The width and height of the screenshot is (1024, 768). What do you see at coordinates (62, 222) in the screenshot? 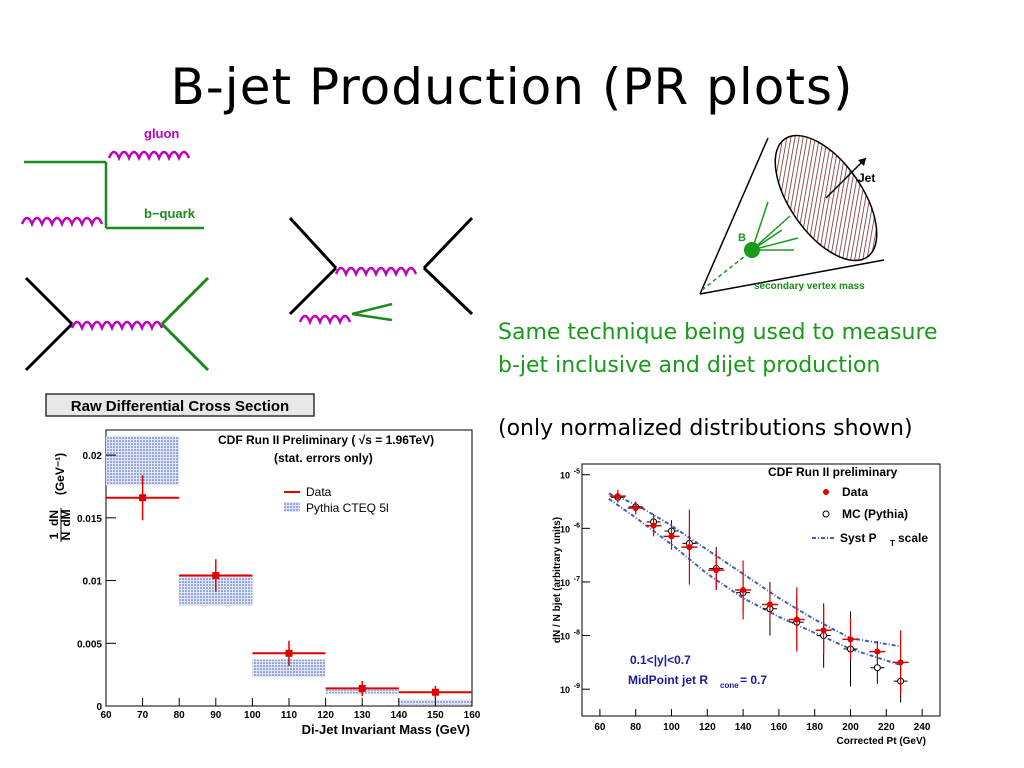
I see `gluon-line-left` at bounding box center [62, 222].